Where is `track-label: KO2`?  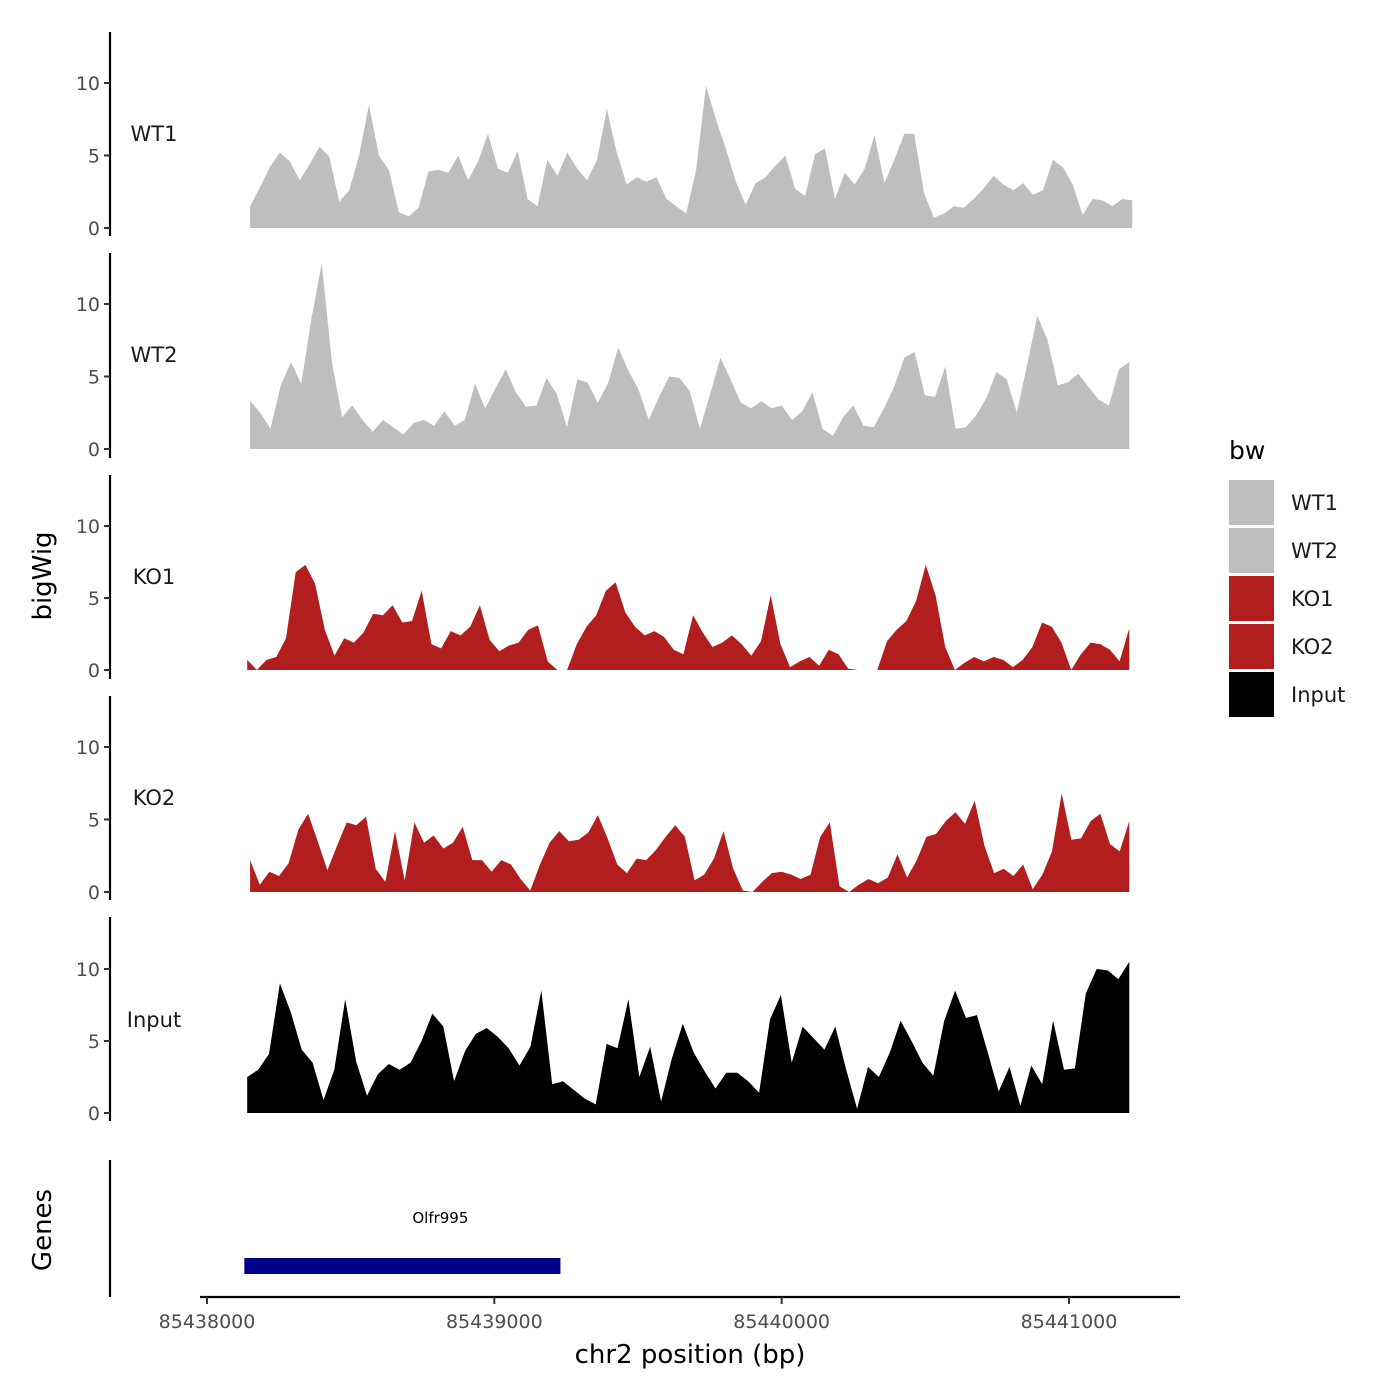
track-label: KO2 is located at coordinates (154, 798).